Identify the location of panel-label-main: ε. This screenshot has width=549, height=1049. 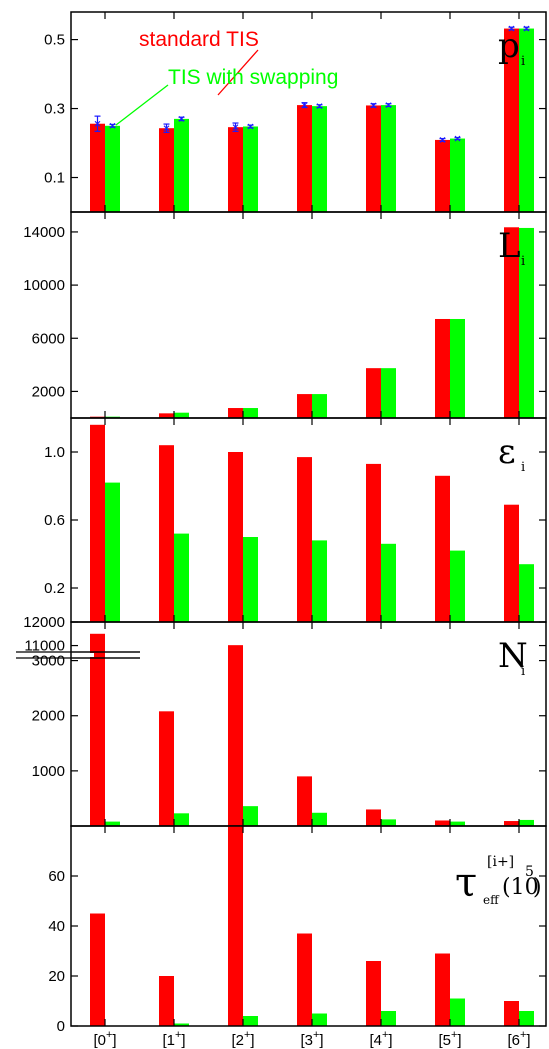
(507, 452).